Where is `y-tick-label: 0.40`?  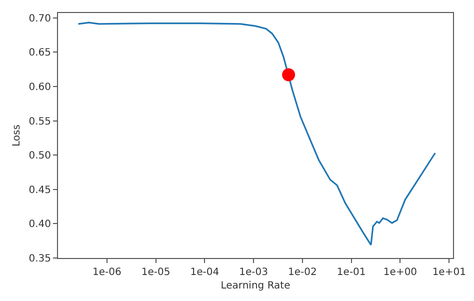 y-tick-label: 0.40 is located at coordinates (39, 224).